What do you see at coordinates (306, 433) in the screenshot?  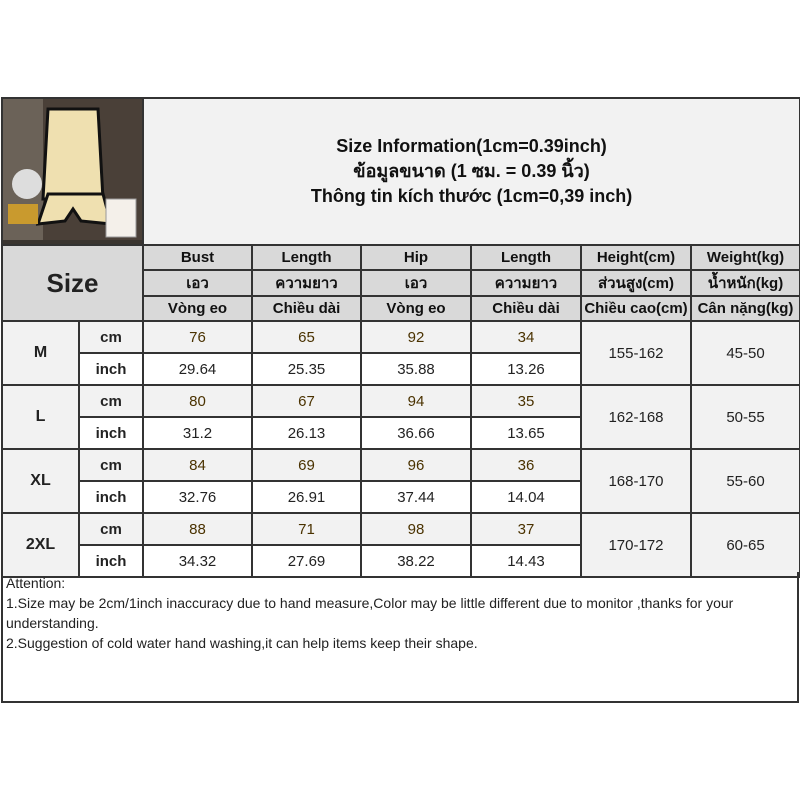 I see `inch-value: 26.13` at bounding box center [306, 433].